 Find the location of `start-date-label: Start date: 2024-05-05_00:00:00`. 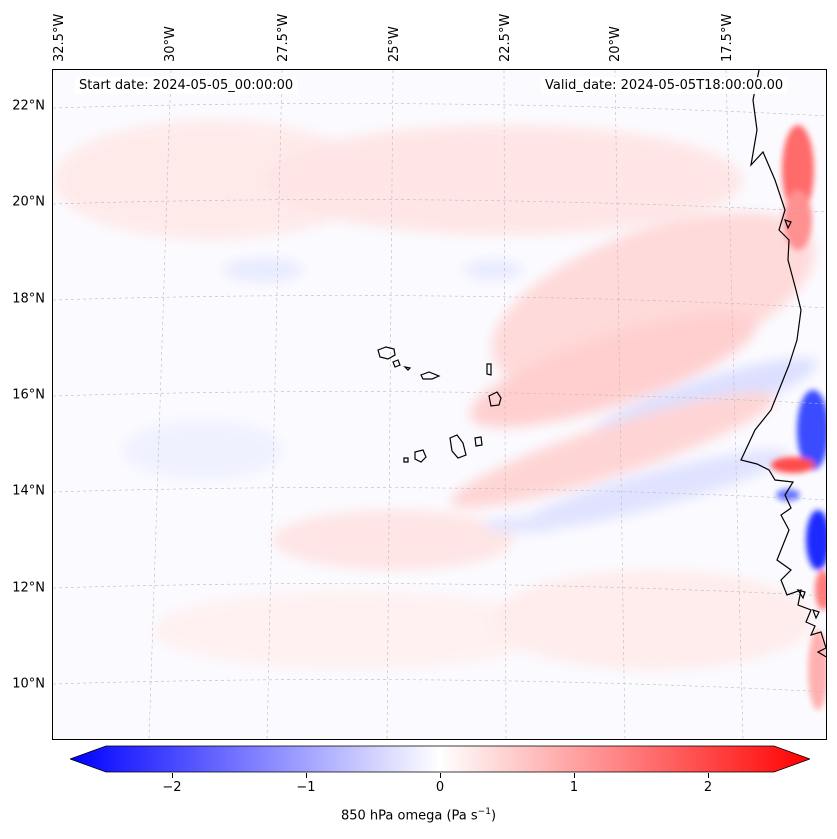

start-date-label: Start date: 2024-05-05_00:00:00 is located at coordinates (186, 85).